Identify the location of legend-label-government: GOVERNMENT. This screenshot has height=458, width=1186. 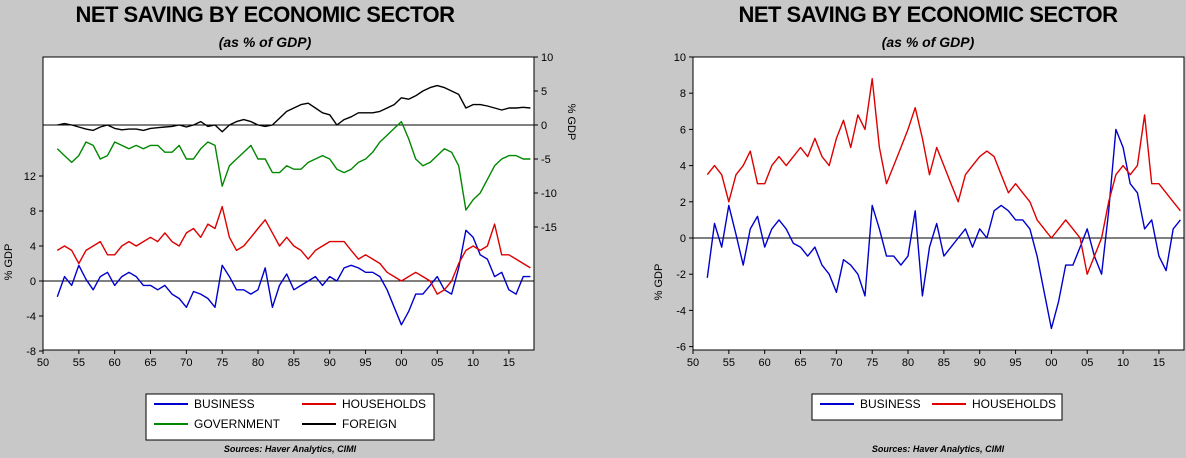
(237, 424).